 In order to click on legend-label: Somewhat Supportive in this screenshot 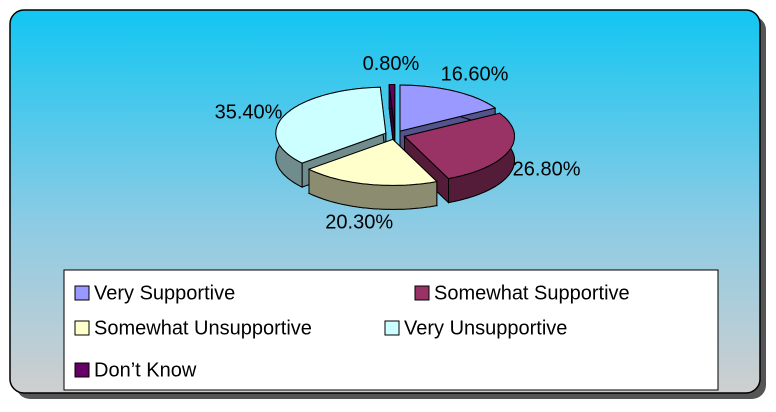, I will do `click(532, 293)`.